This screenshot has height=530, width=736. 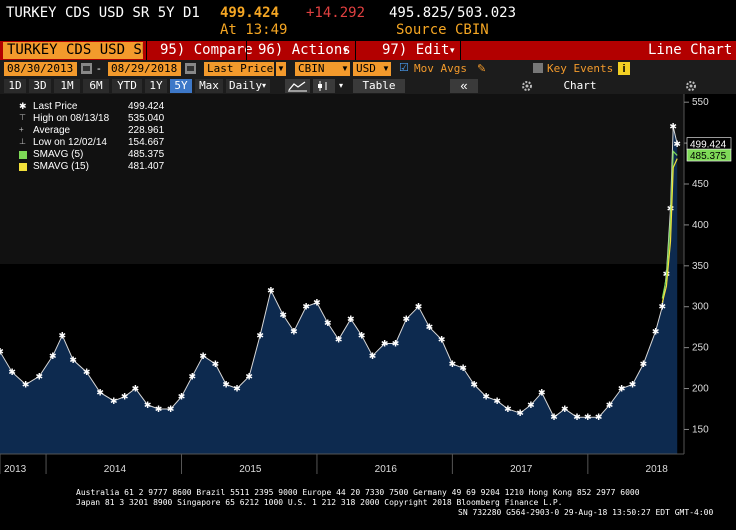 What do you see at coordinates (181, 86) in the screenshot?
I see `range-button-5y: 5Y` at bounding box center [181, 86].